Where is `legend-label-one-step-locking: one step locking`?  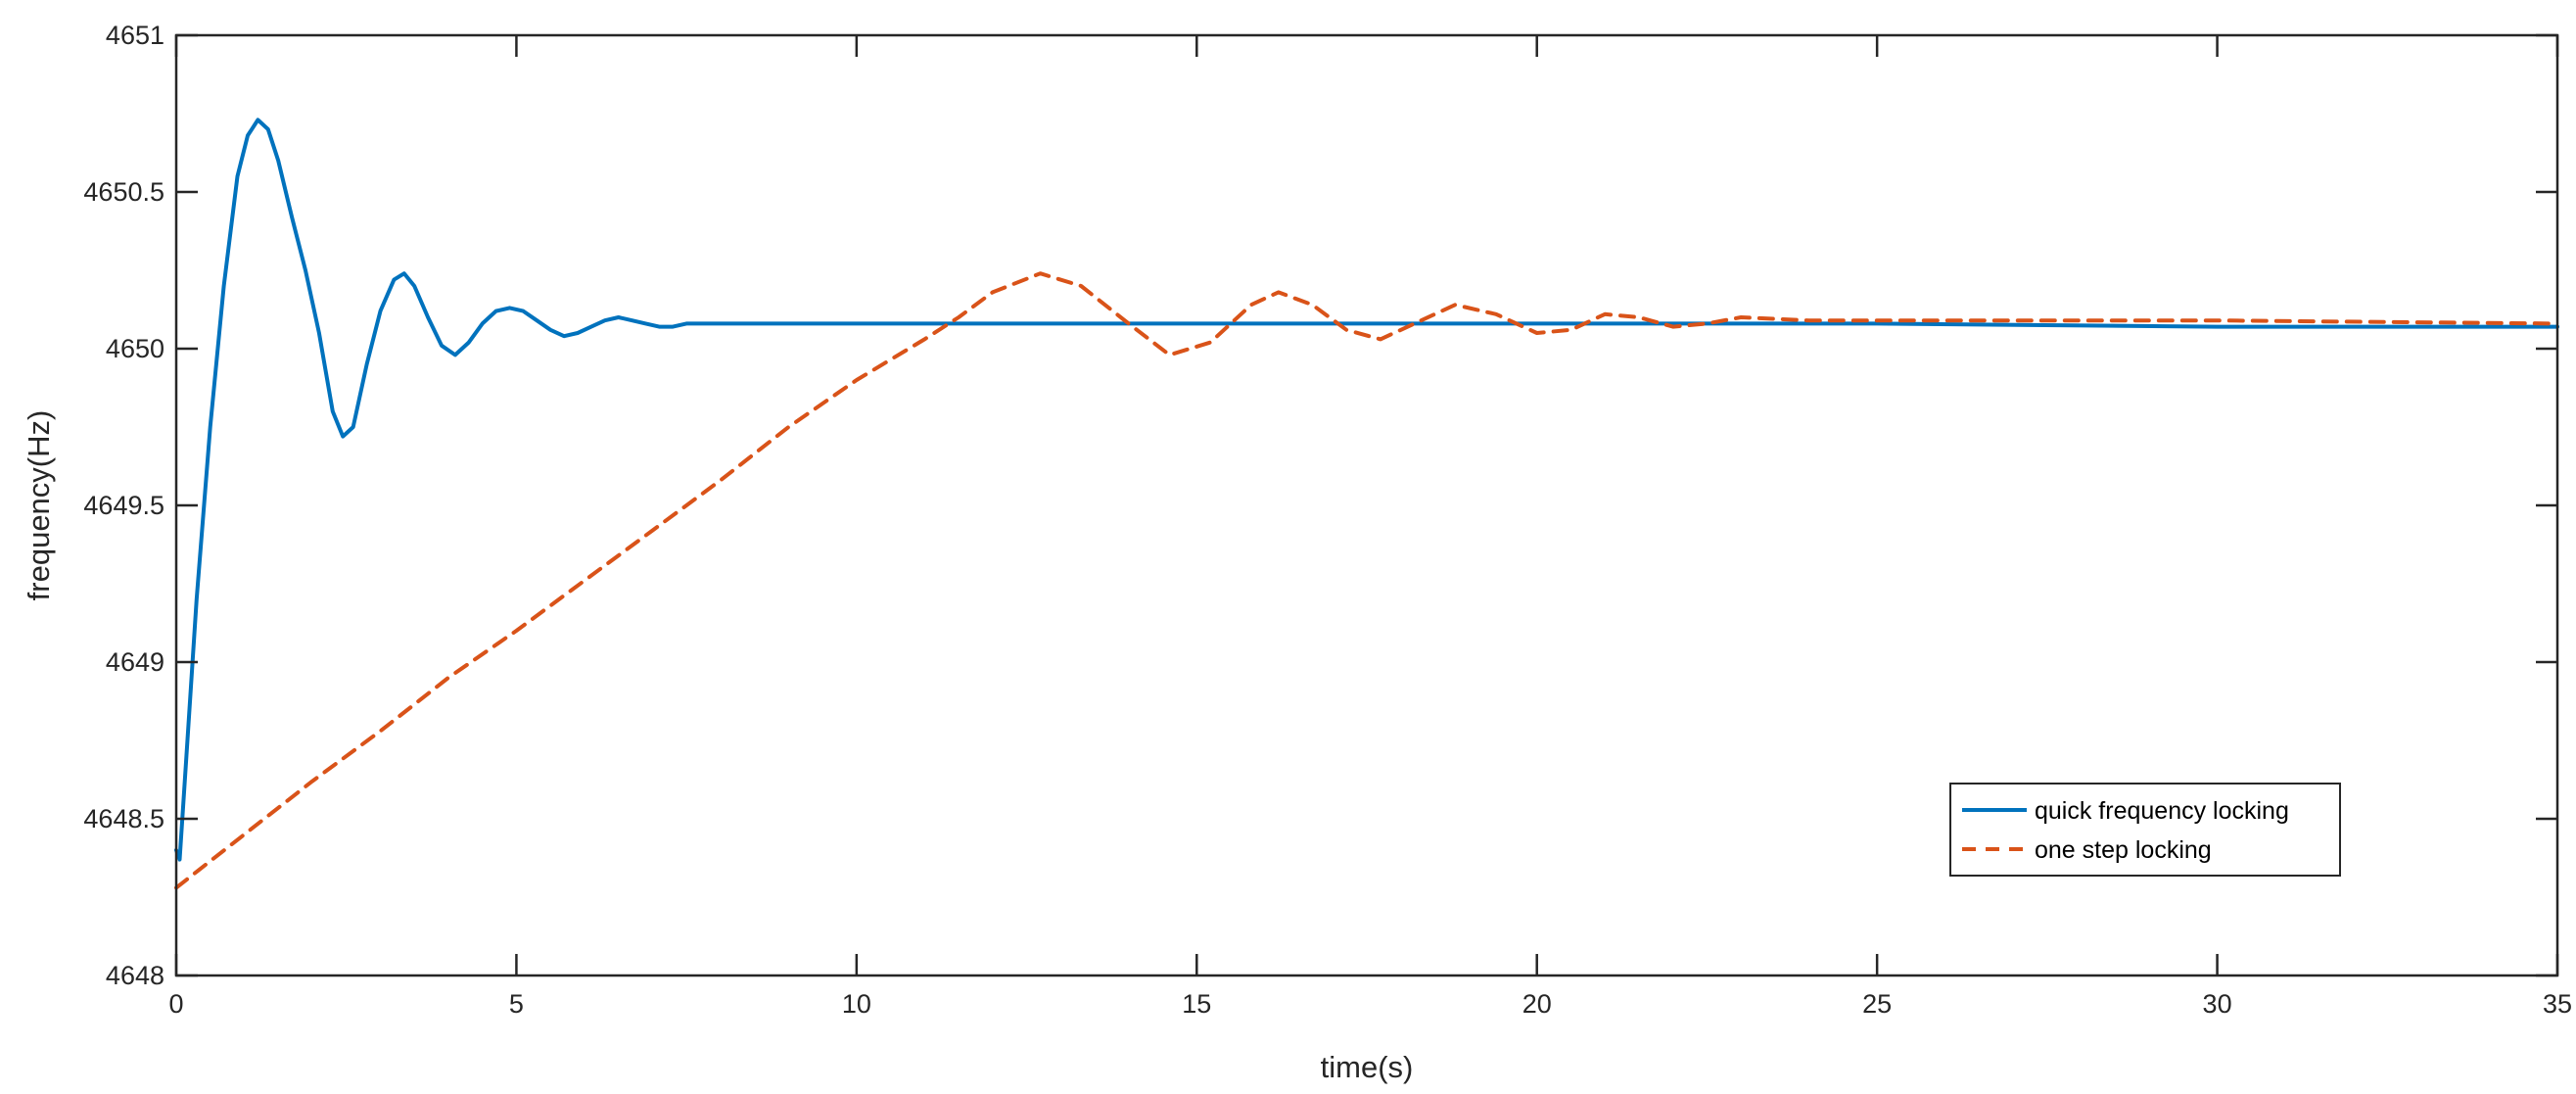 legend-label-one-step-locking: one step locking is located at coordinates (2124, 850).